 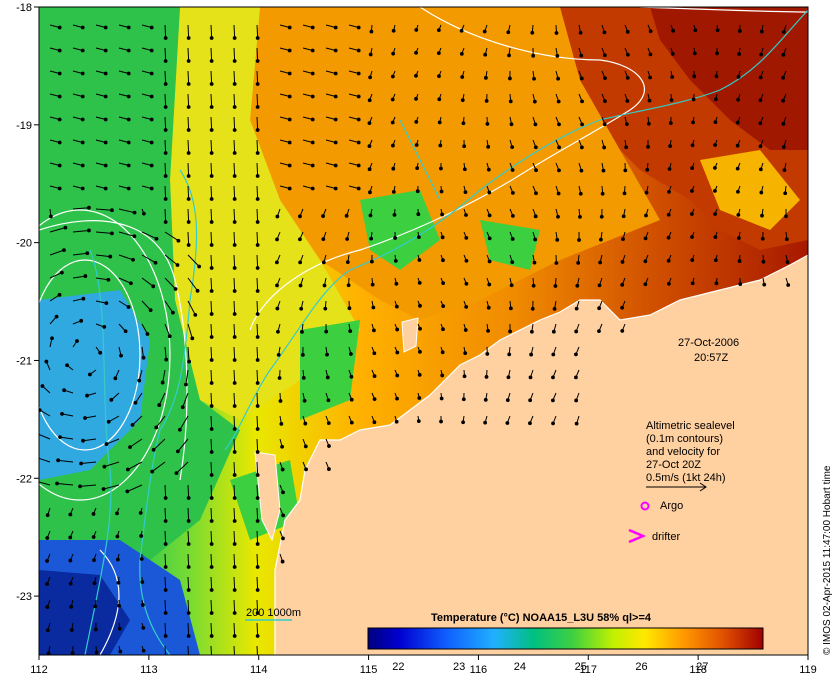 I want to click on lon-tick-label: 115, so click(x=369, y=670).